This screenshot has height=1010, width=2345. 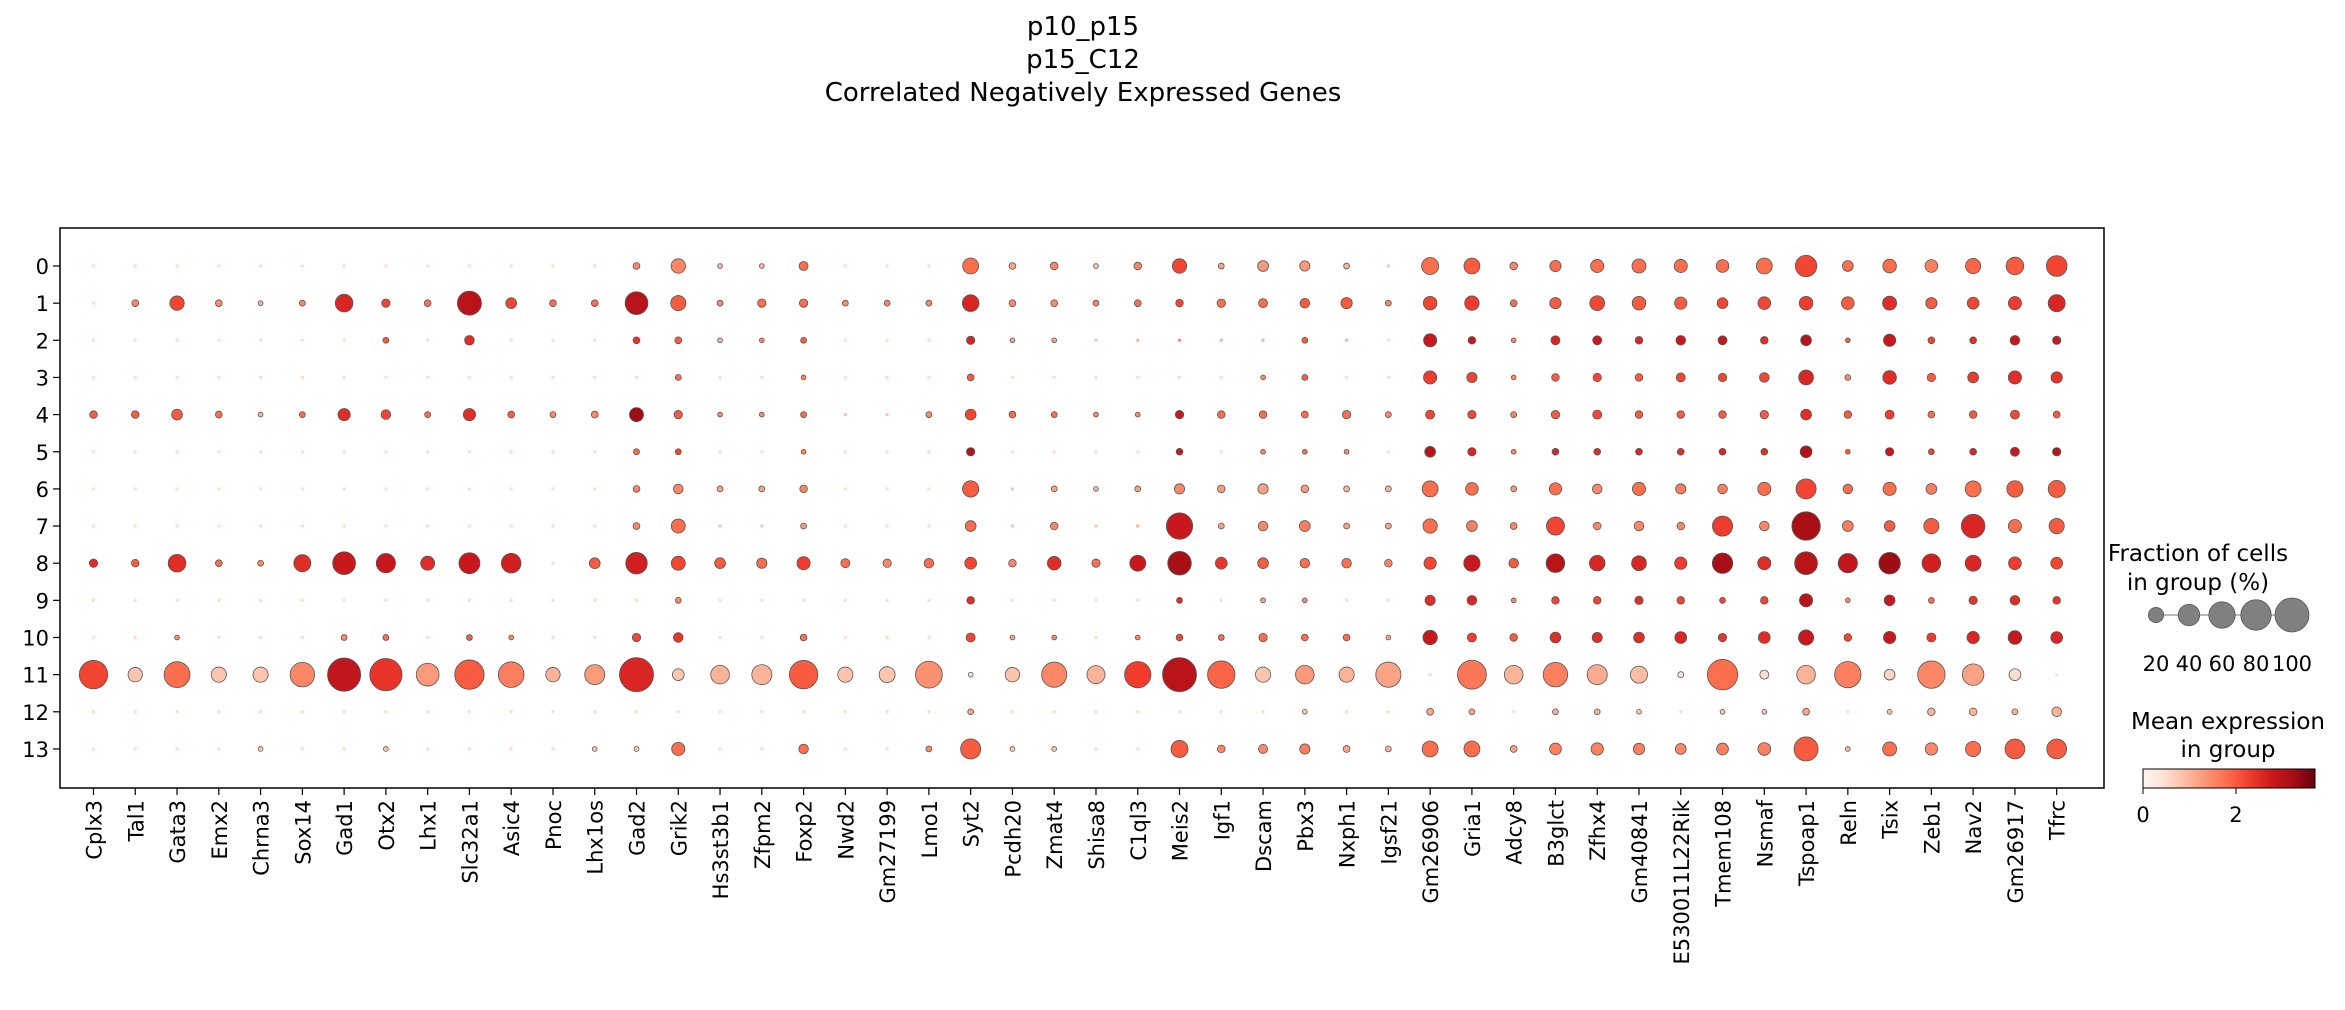 I want to click on dot-group-2-gad1, so click(x=344, y=340).